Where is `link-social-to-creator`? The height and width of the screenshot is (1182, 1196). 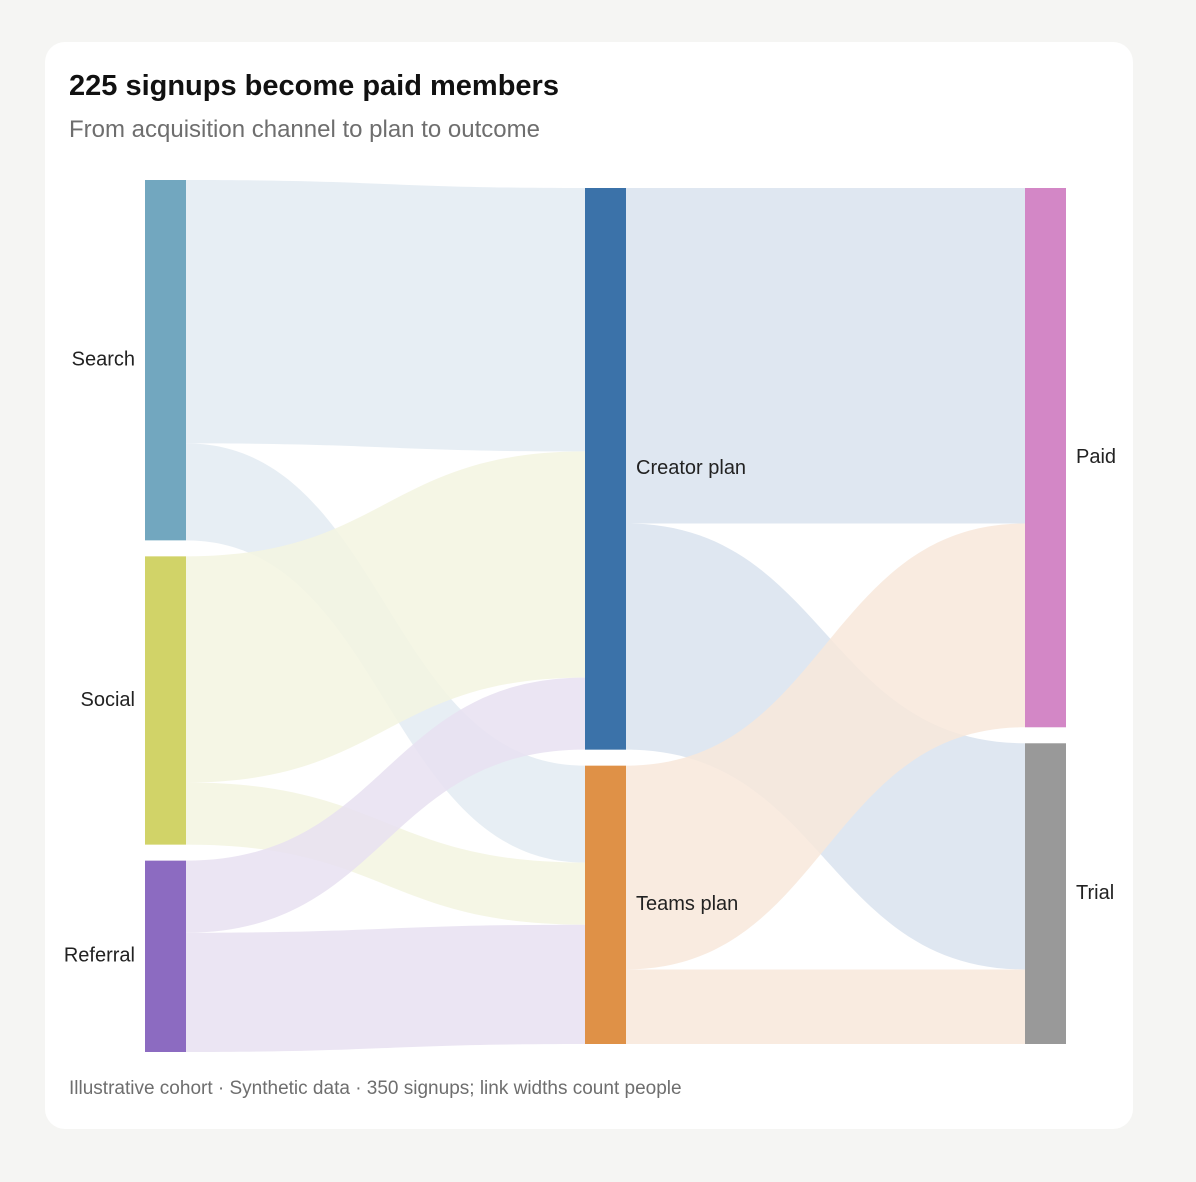 link-social-to-creator is located at coordinates (385, 617).